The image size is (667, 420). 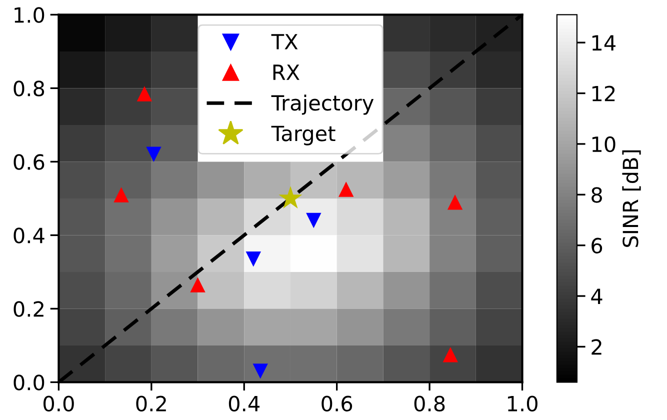 I want to click on color-bar-label: 10, so click(x=604, y=144).